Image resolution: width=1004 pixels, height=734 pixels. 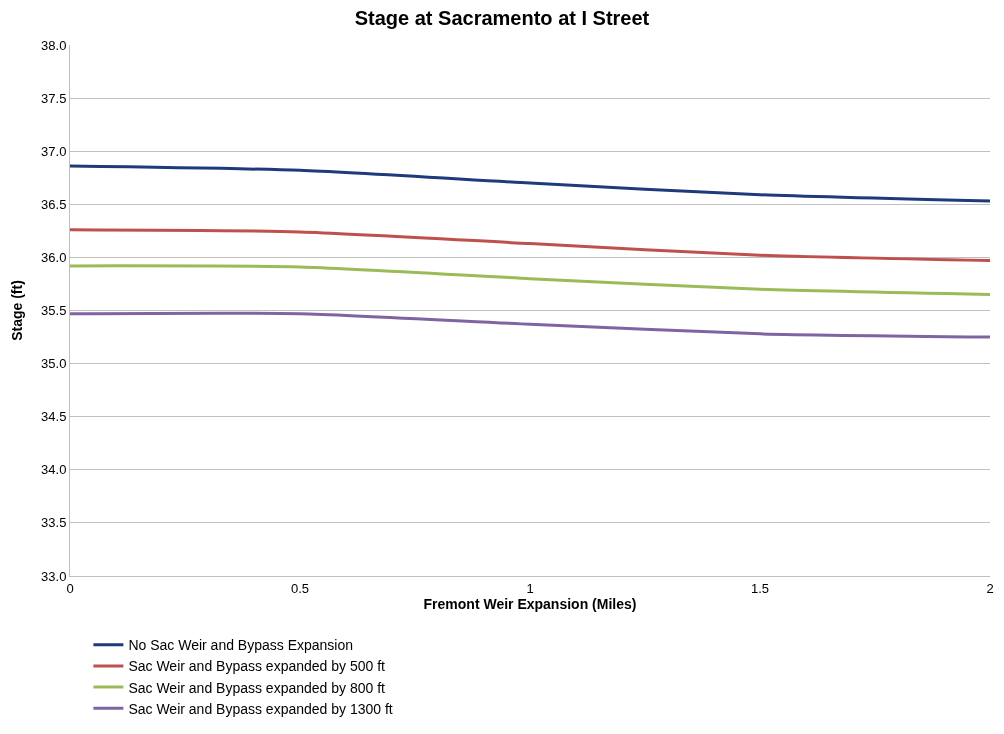 What do you see at coordinates (54, 98) in the screenshot?
I see `y-tick-label: 37.5` at bounding box center [54, 98].